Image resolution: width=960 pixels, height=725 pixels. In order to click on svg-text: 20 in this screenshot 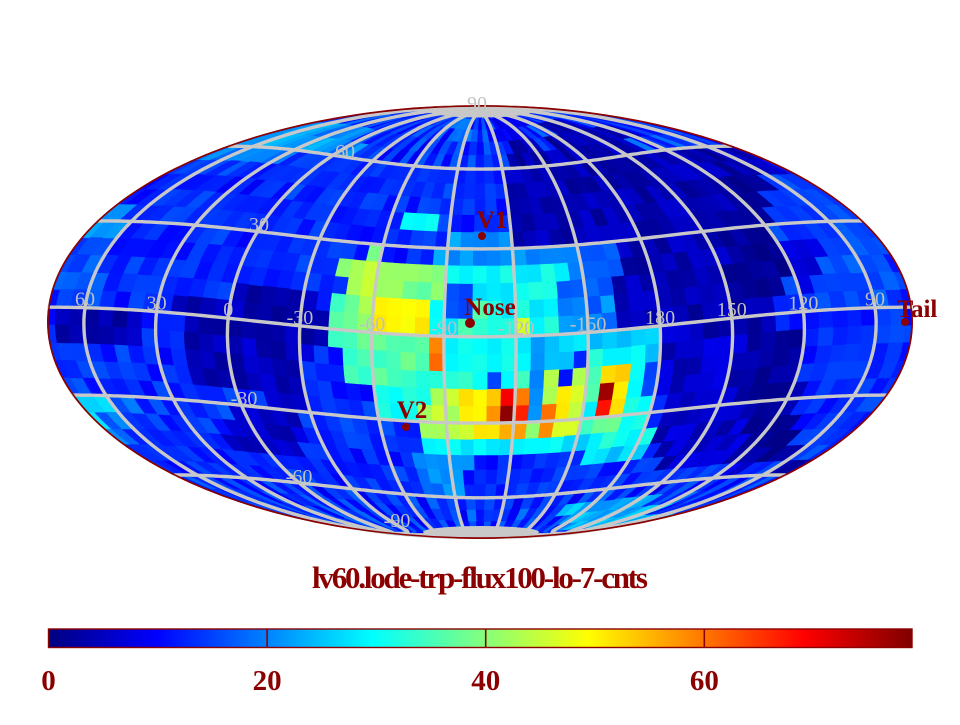, I will do `click(267, 681)`.